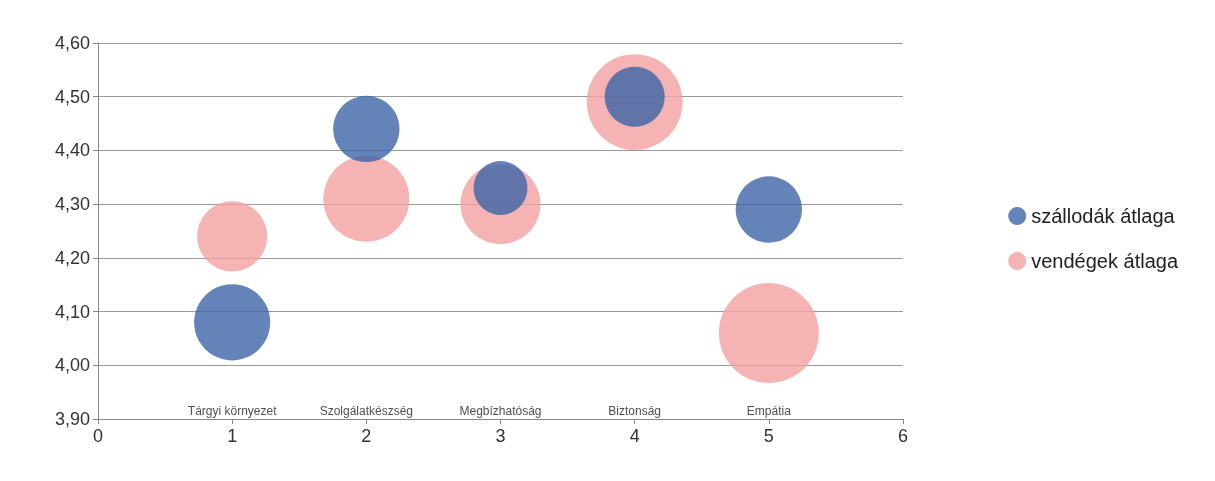 The image size is (1215, 481). I want to click on annotation: Empátia, so click(769, 411).